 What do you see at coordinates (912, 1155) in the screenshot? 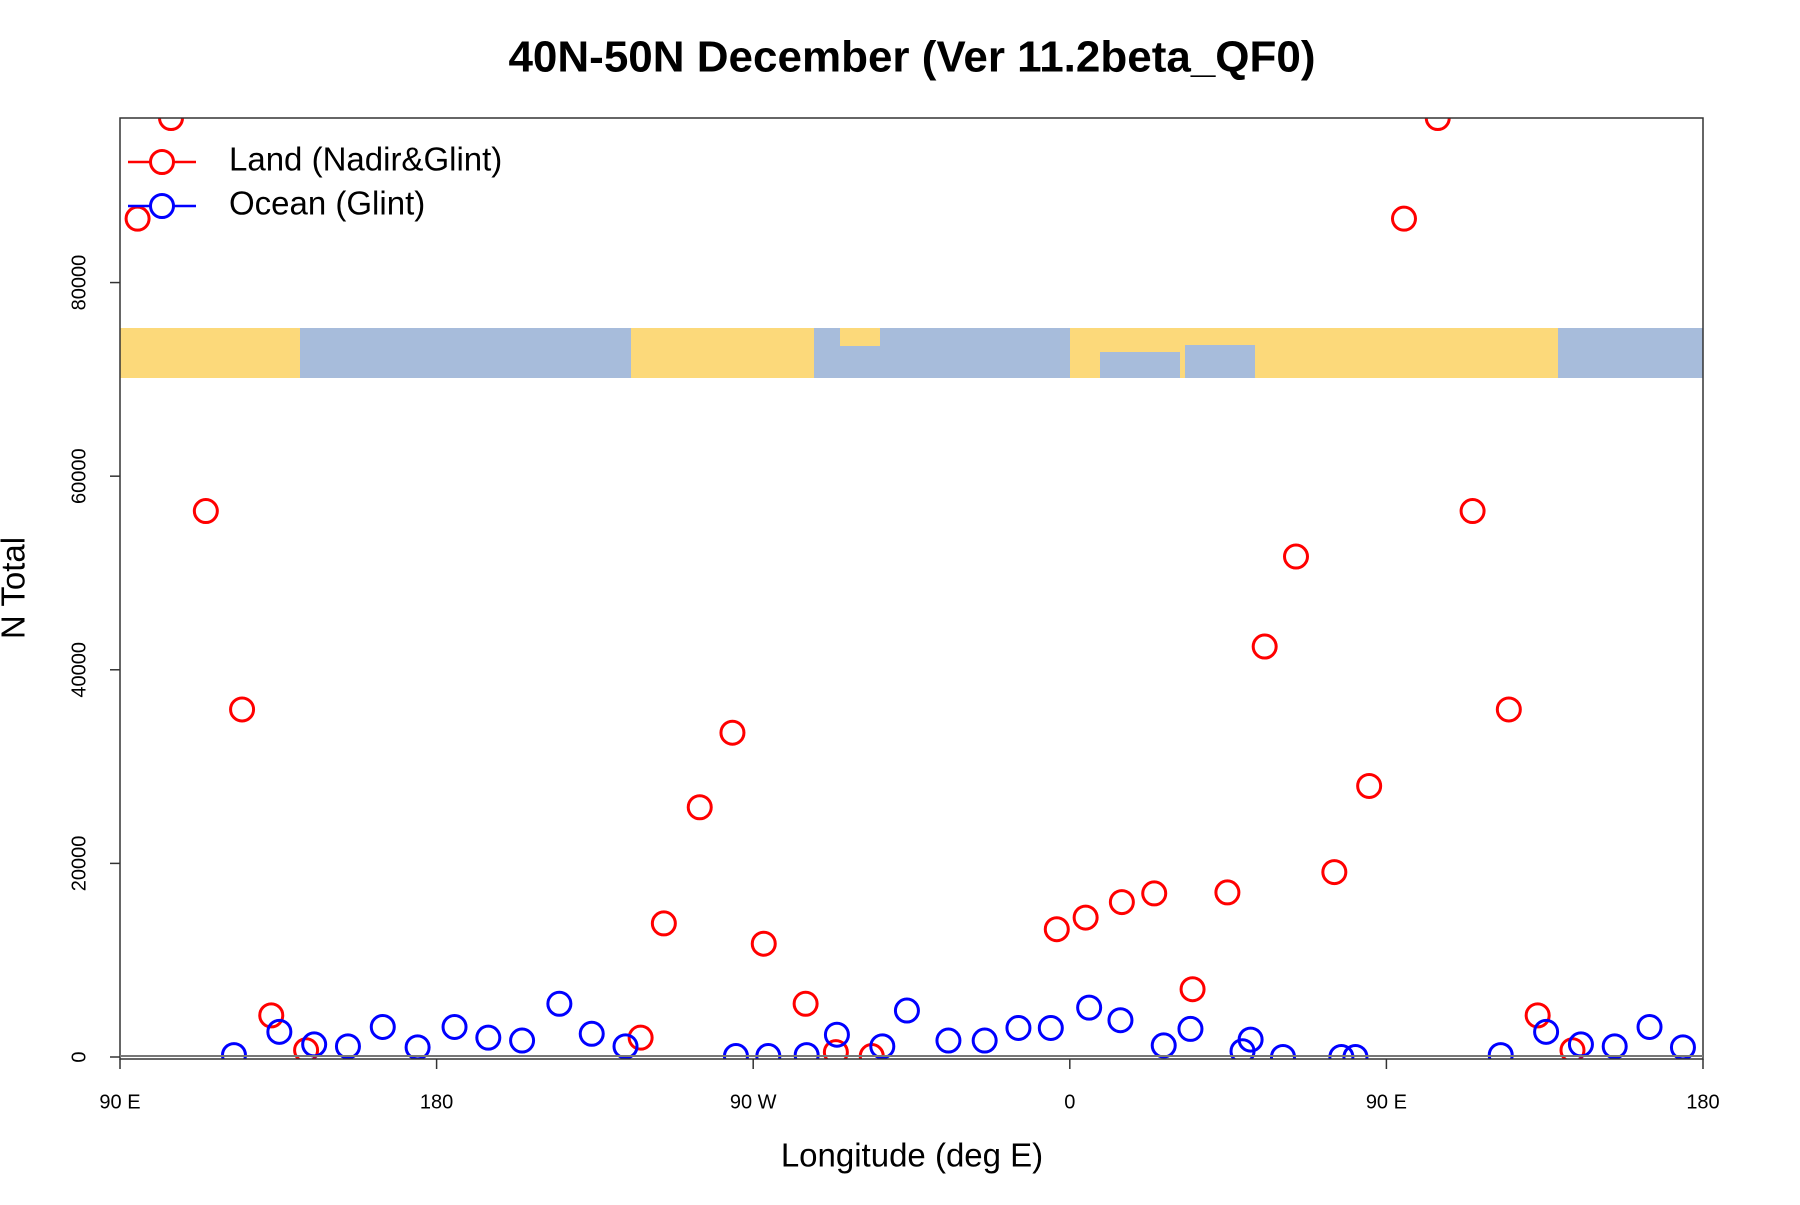
I see `x-axis-label: Longitude (deg E)` at bounding box center [912, 1155].